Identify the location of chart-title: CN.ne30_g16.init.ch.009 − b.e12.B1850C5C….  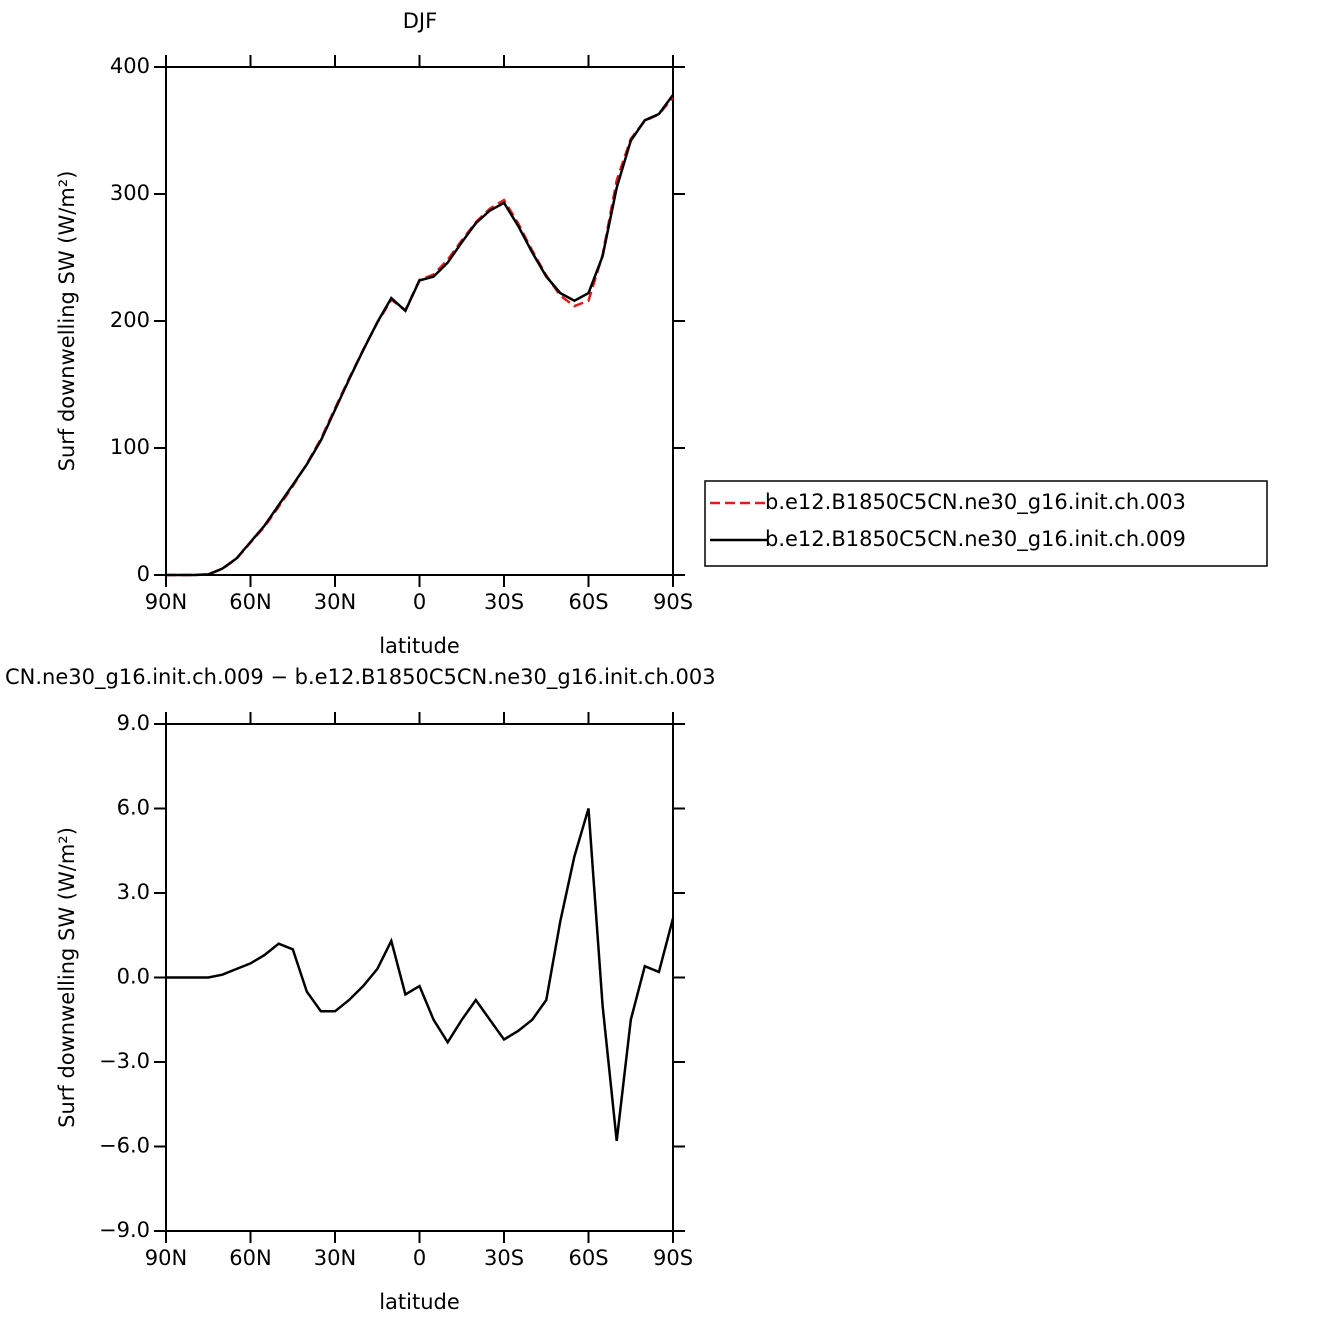
(360, 677).